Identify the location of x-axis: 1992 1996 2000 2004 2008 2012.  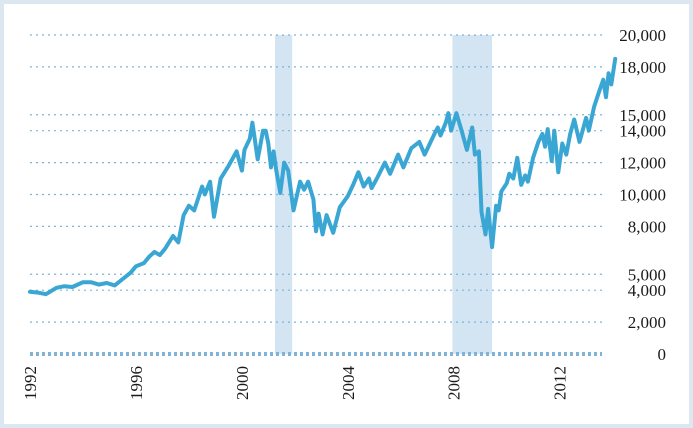
(295, 383).